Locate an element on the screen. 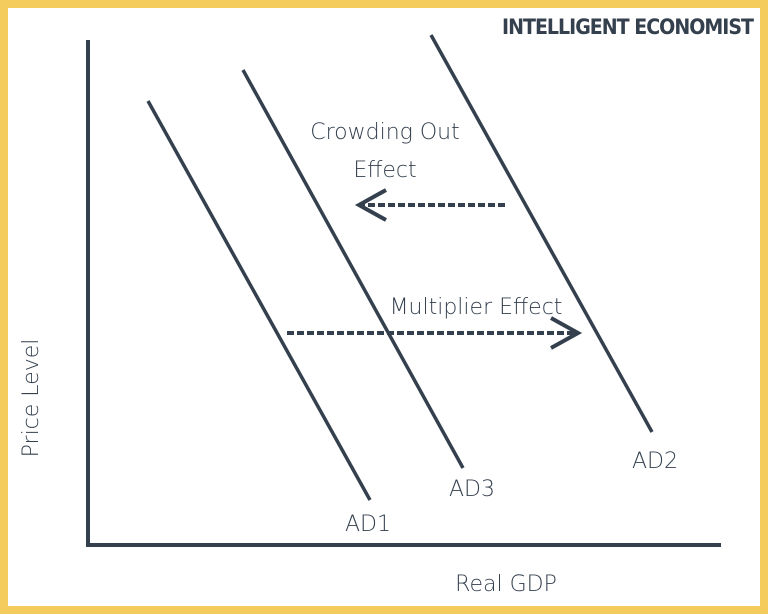  crowding-arrowhead is located at coordinates (370, 205).